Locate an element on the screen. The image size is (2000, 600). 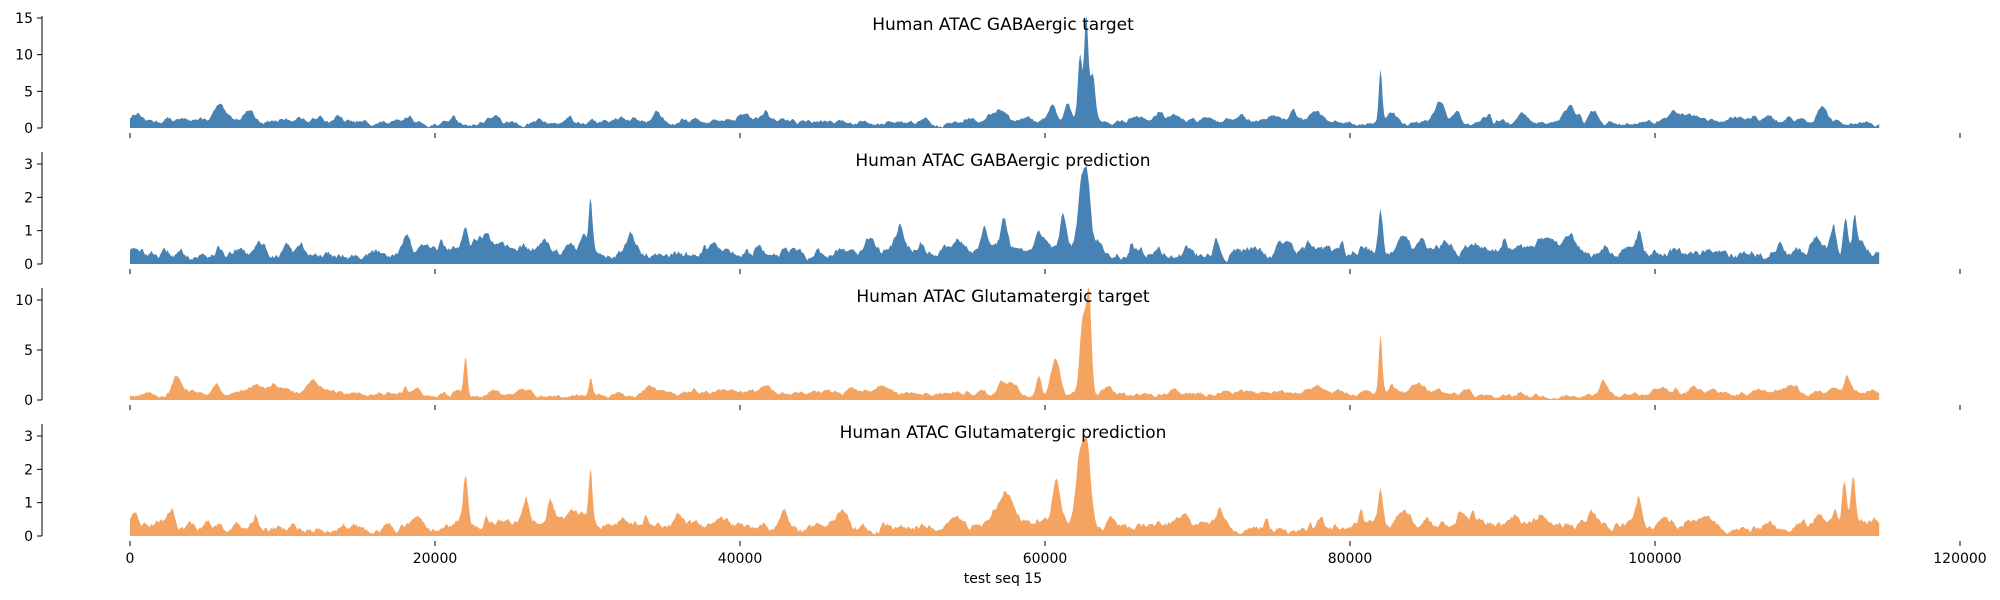
panel-title: Human ATAC GABAergic prediction is located at coordinates (1002, 161).